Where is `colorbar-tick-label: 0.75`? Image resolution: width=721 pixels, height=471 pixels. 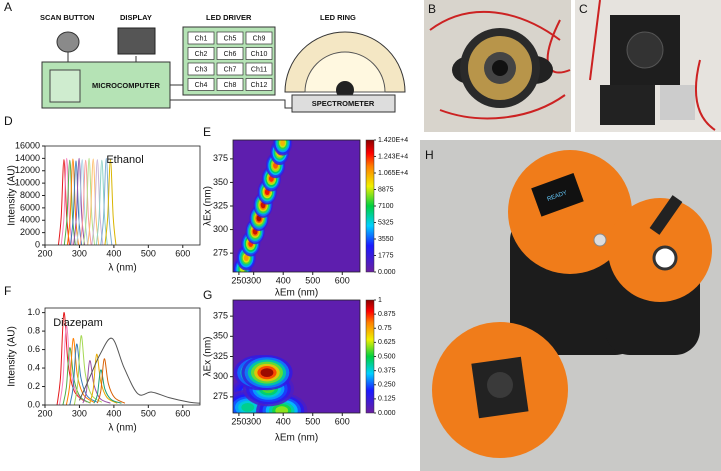 colorbar-tick-label: 0.75 is located at coordinates (385, 328).